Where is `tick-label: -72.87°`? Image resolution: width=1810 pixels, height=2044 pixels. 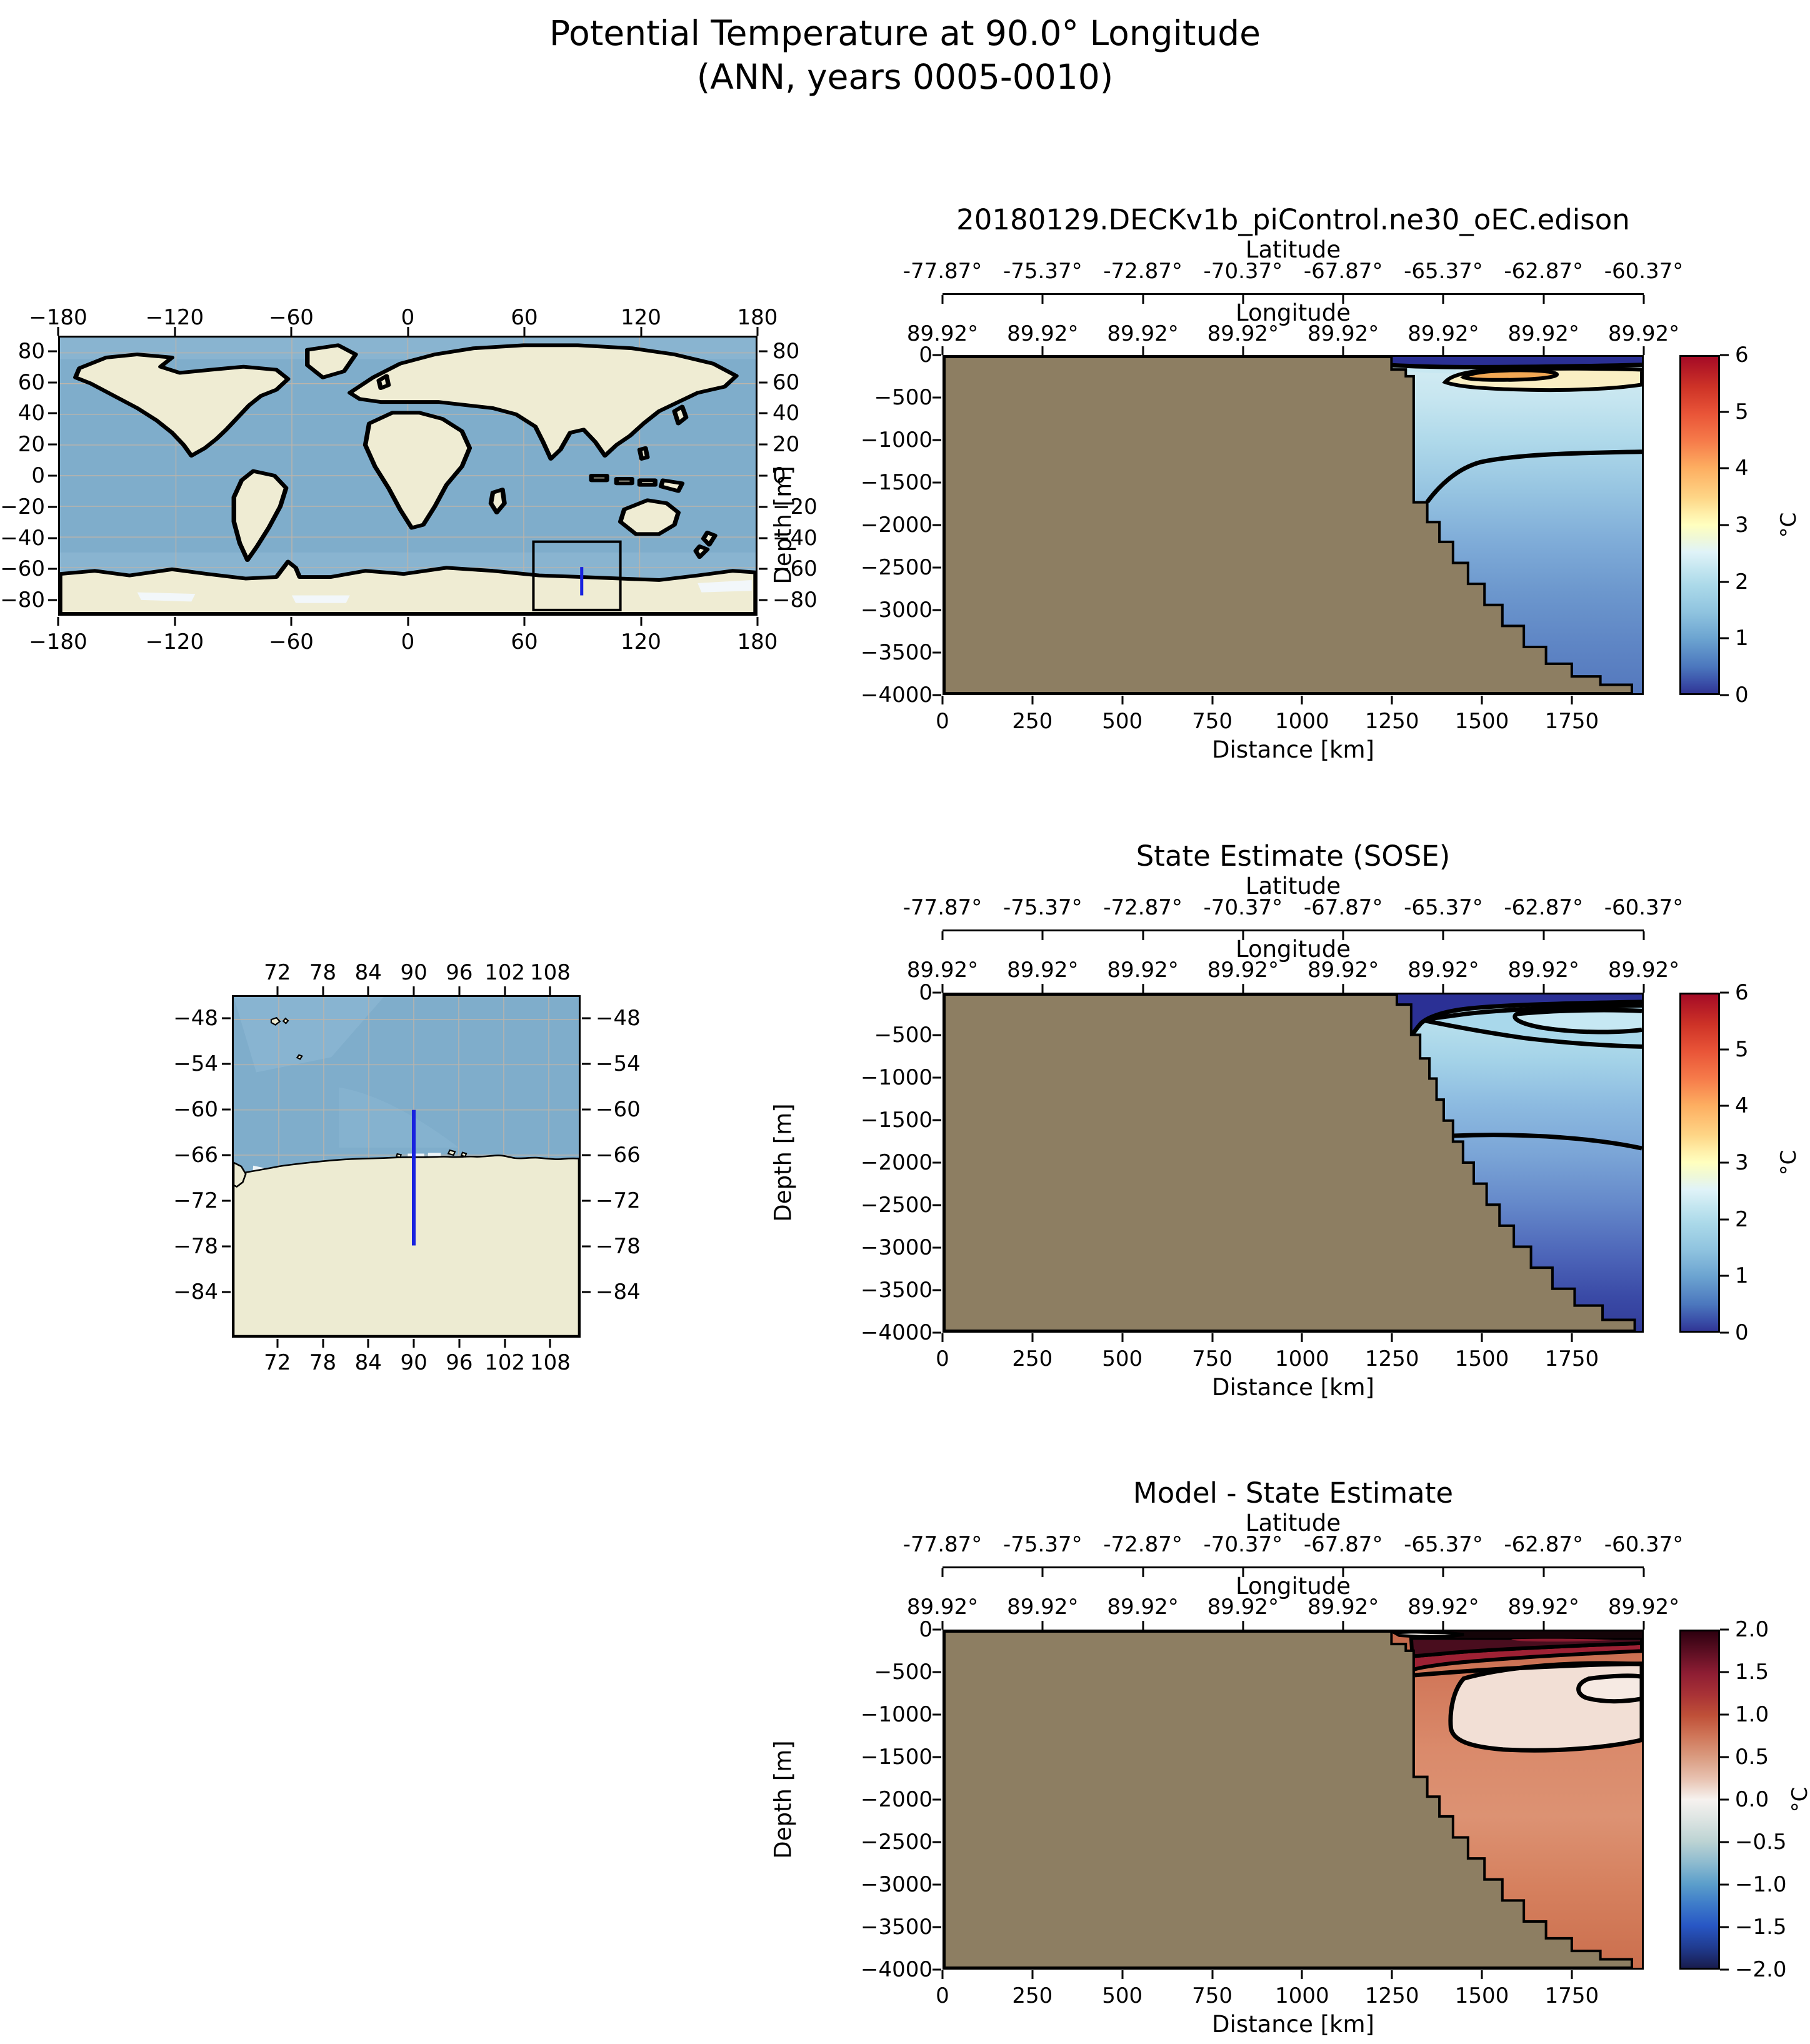
tick-label: -72.87° is located at coordinates (1142, 271).